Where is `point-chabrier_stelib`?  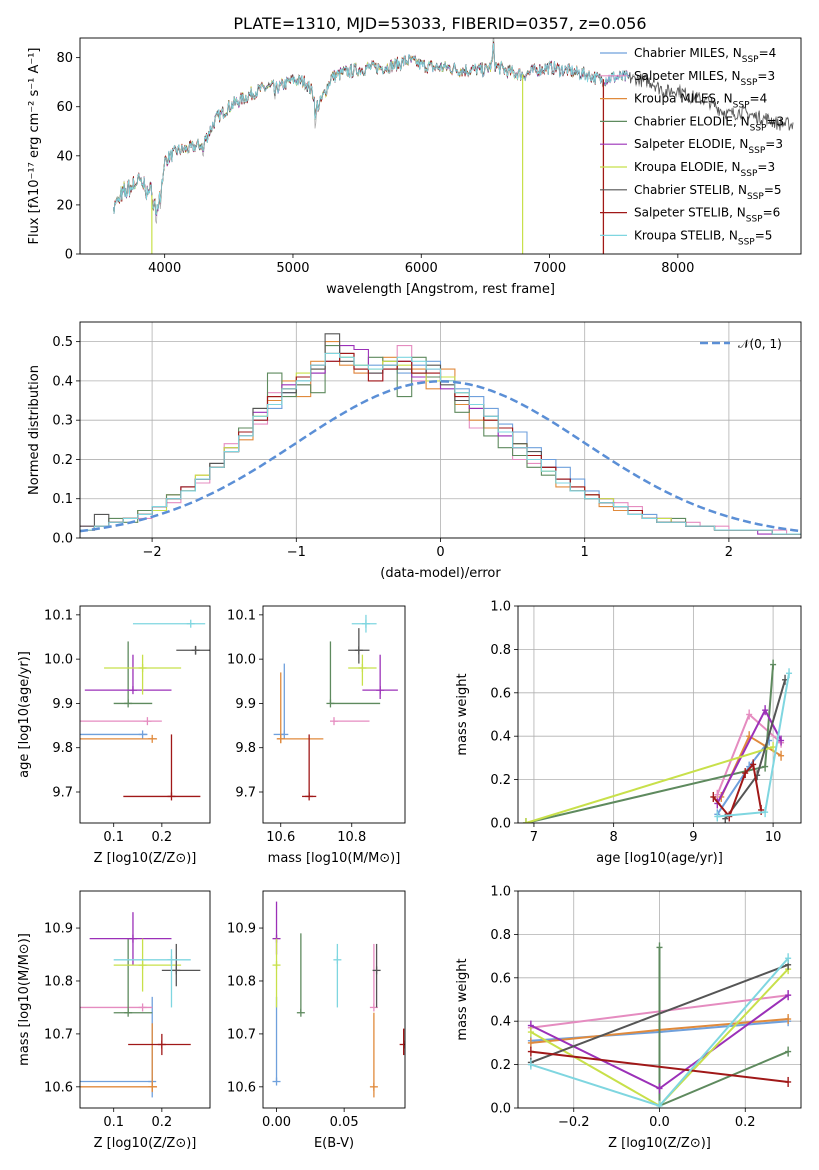 point-chabrier_stelib is located at coordinates (376, 975).